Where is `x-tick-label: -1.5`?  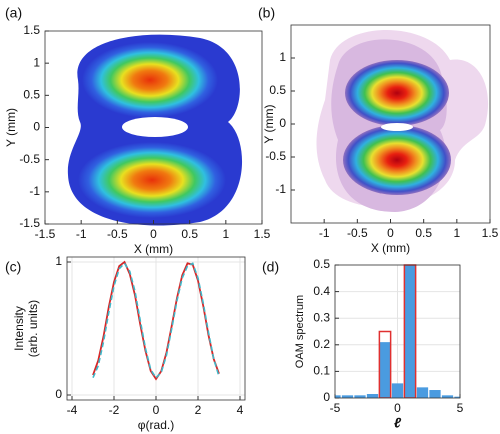
x-tick-label: -1.5 is located at coordinates (45, 234).